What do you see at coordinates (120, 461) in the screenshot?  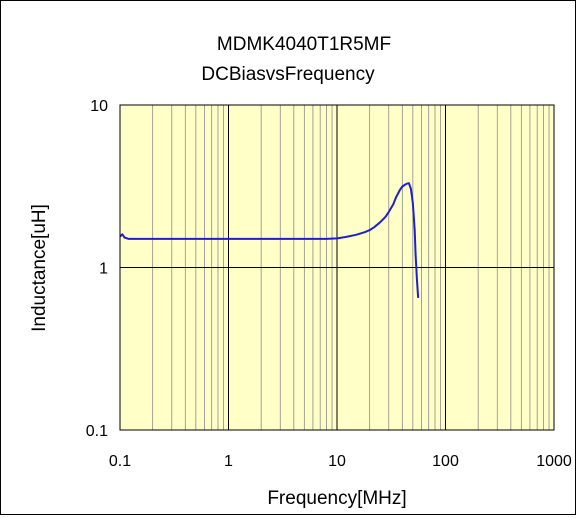 I see `x-tick-label: 0.1` at bounding box center [120, 461].